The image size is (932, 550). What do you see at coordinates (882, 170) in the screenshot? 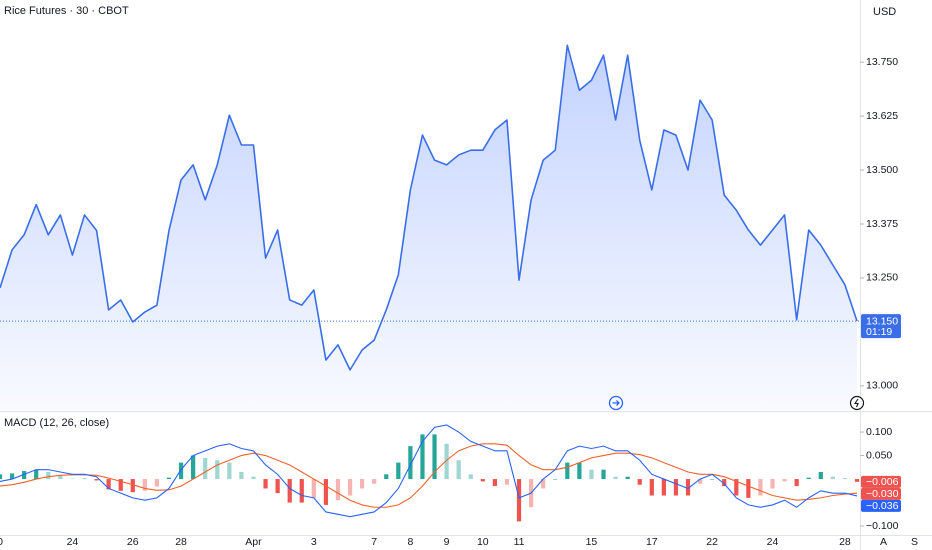
I see `y-tick-label: 13.500` at bounding box center [882, 170].